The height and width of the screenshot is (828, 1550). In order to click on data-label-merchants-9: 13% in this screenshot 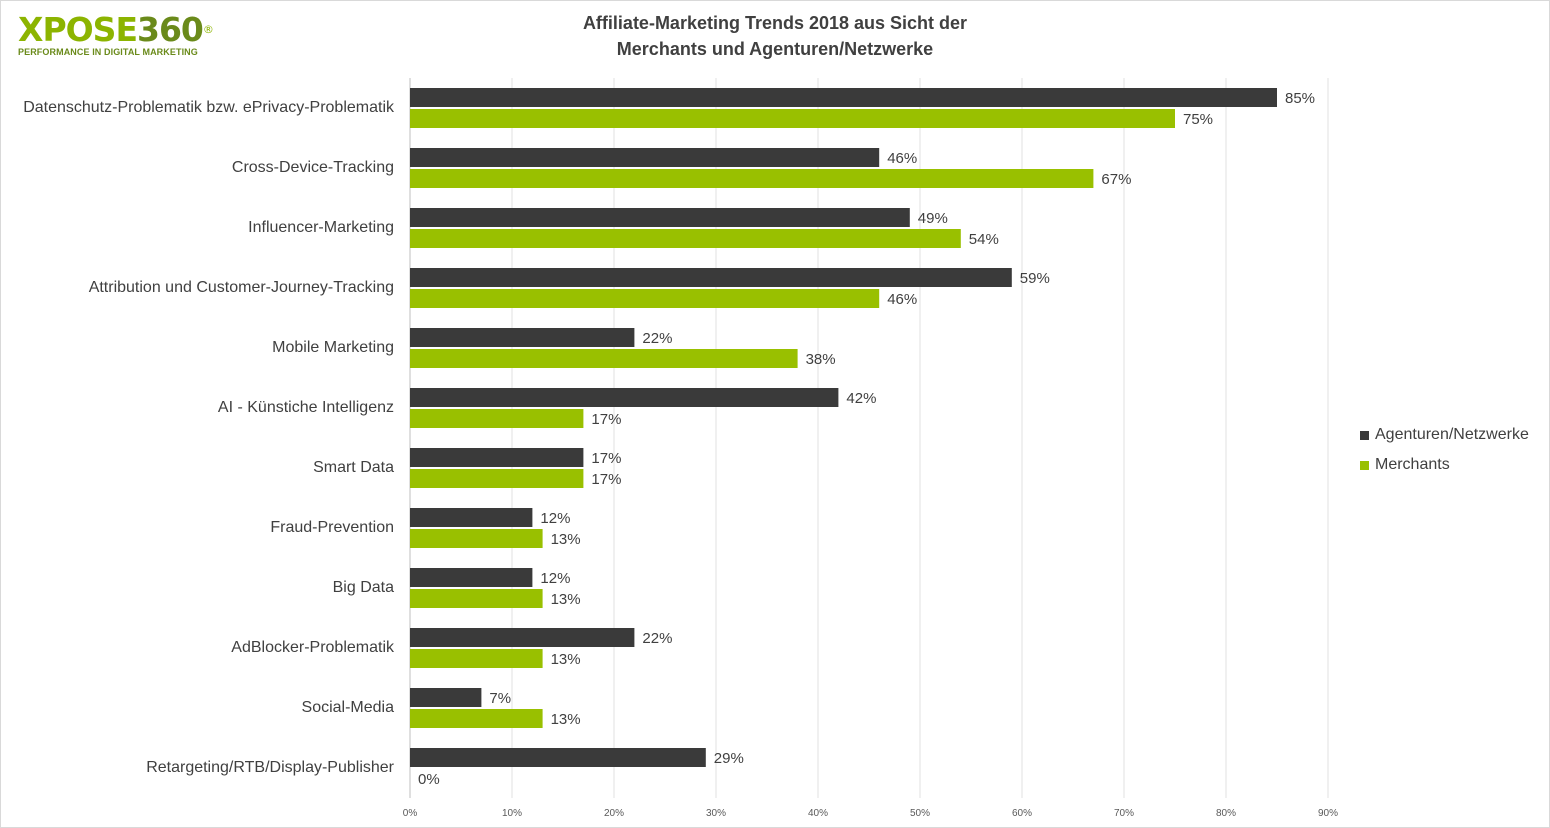, I will do `click(566, 659)`.